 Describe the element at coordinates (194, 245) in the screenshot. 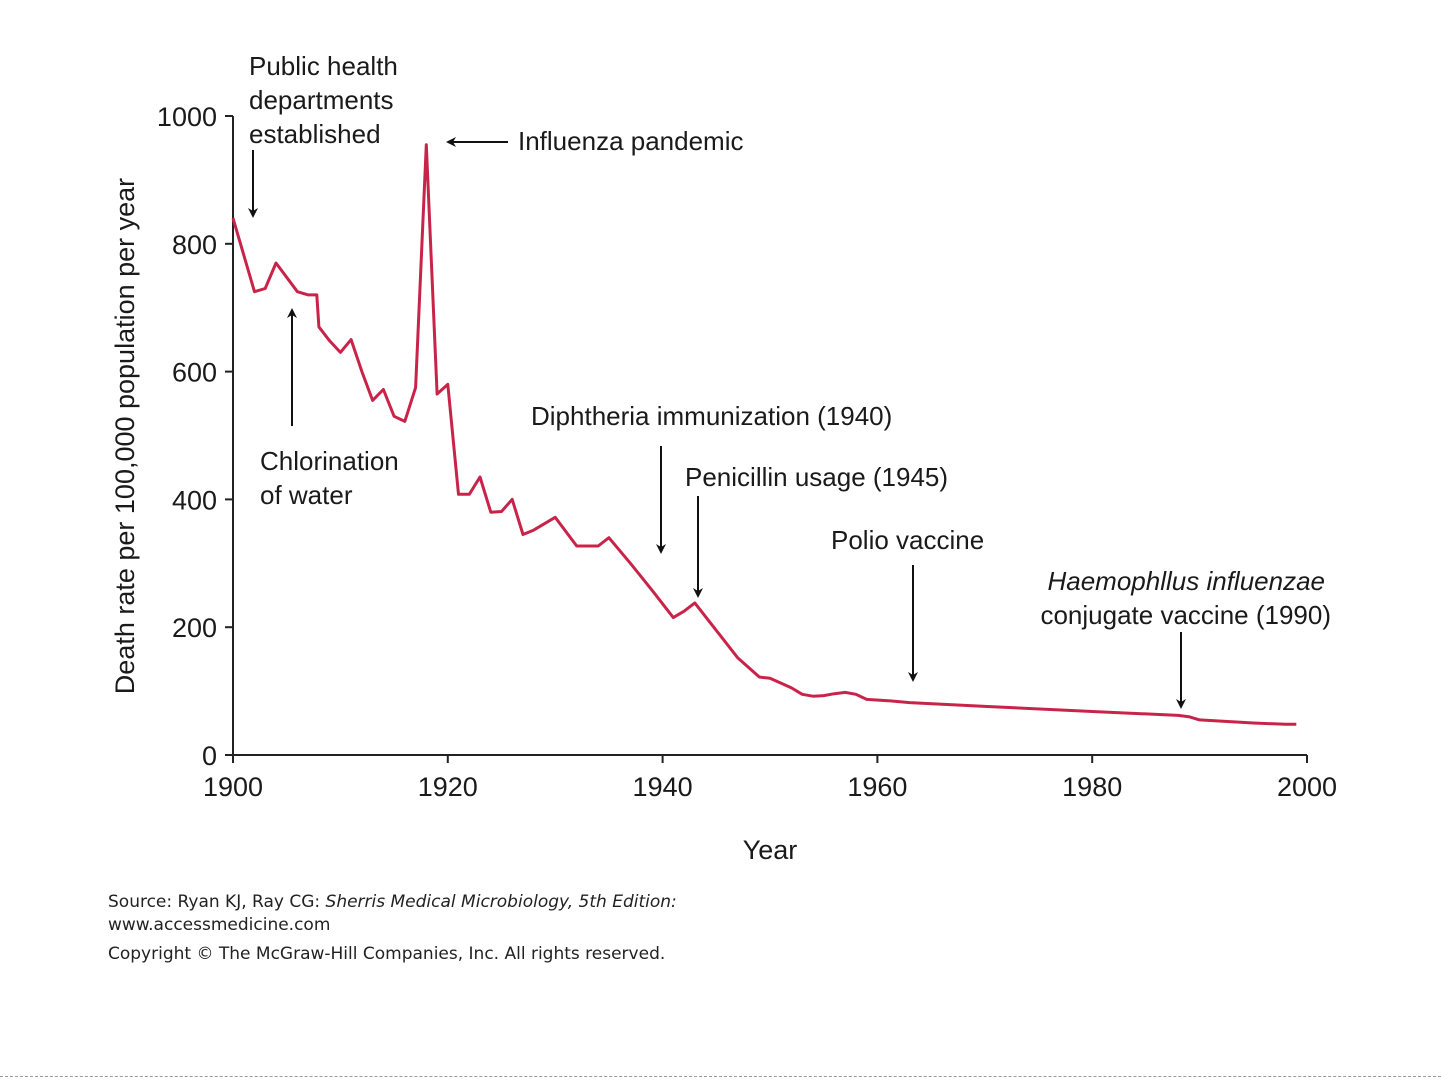

I see `y-tick-label: 800` at that location.